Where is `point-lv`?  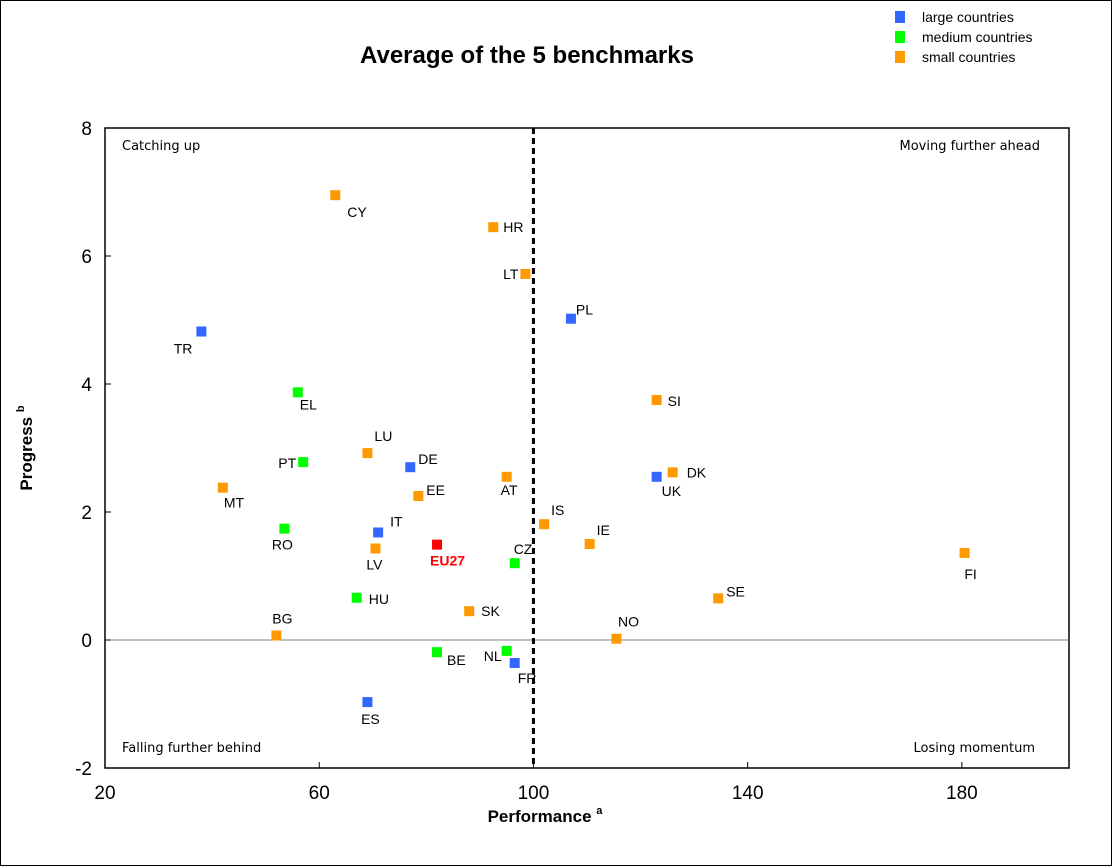
point-lv is located at coordinates (375, 548).